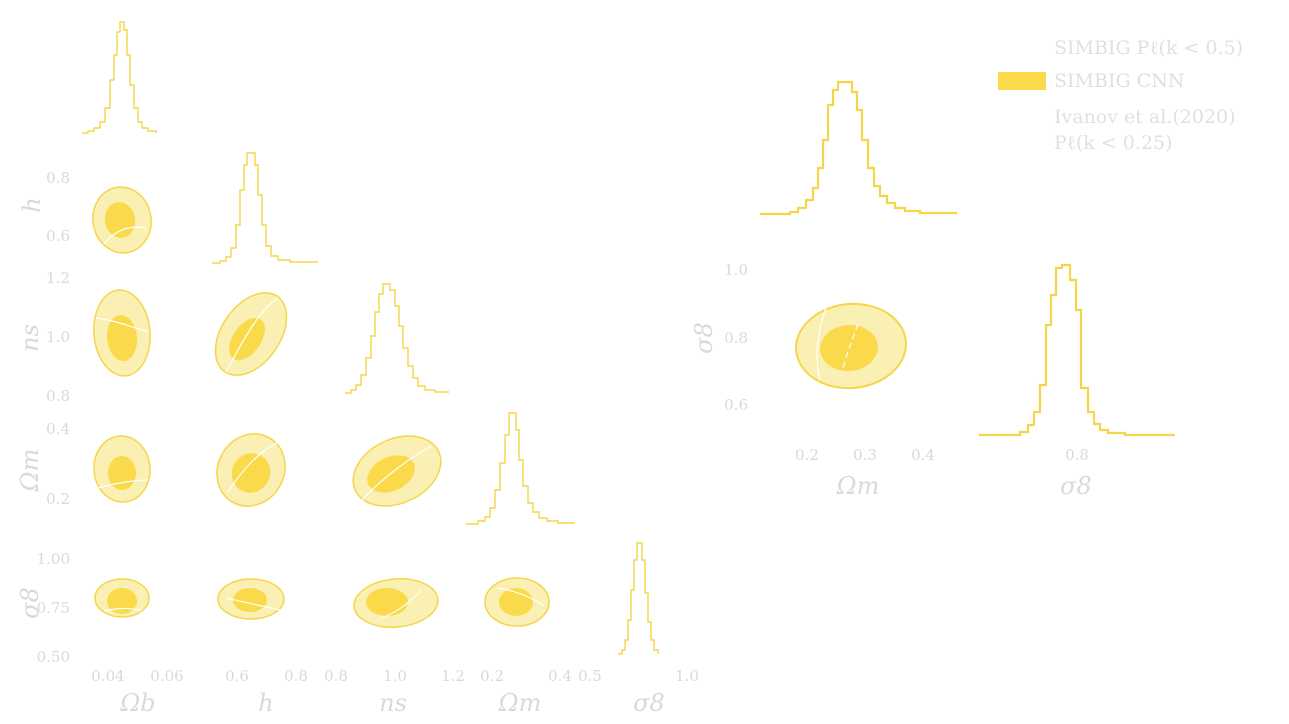  I want to click on ytick-h-0.8: 0.8, so click(58, 178).